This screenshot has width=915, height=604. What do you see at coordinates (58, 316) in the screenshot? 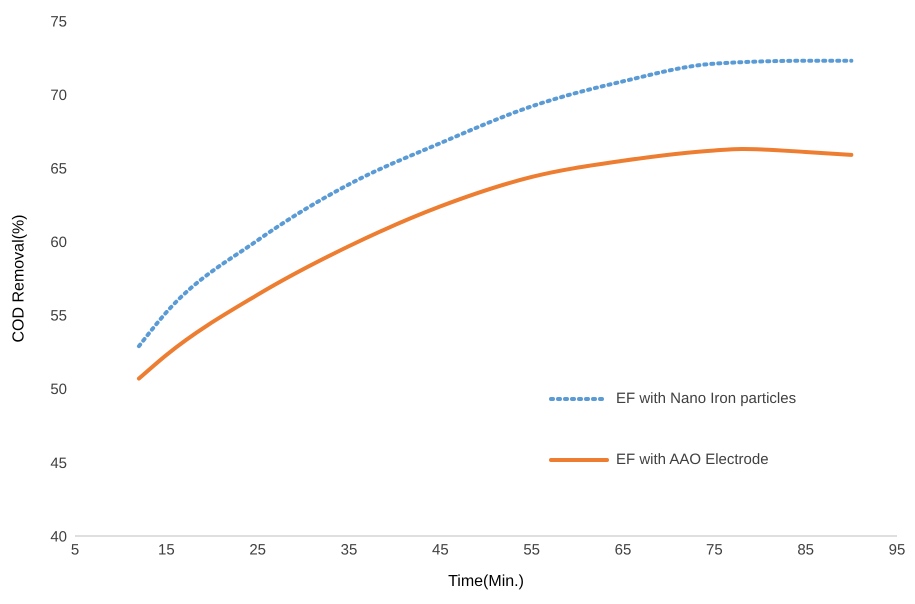
I see `y-tick-label: 55` at bounding box center [58, 316].